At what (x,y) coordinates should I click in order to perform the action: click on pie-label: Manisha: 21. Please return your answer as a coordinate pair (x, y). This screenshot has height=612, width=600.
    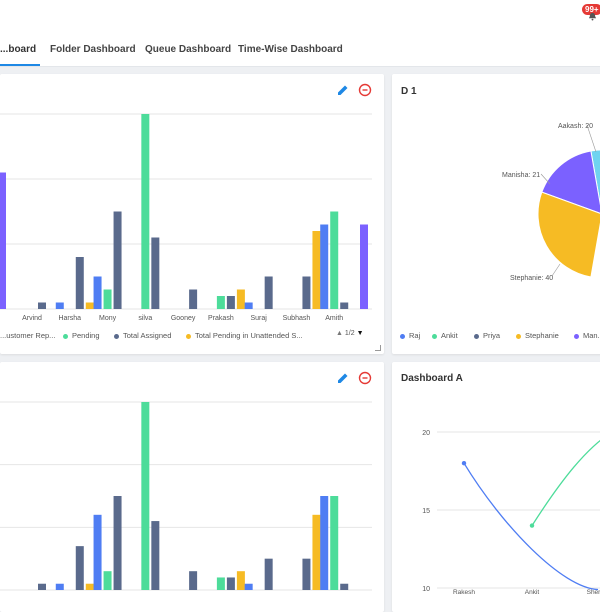
    Looking at the image, I should click on (521, 175).